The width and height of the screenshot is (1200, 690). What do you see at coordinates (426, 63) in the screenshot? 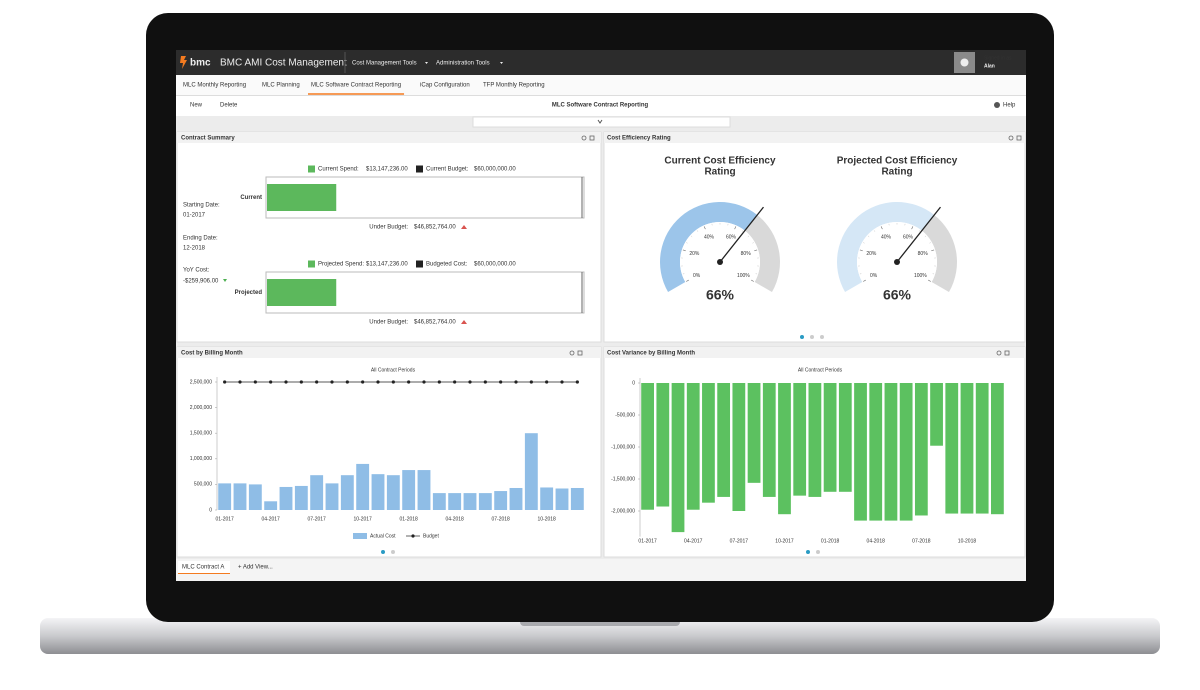
I see `caret` at bounding box center [426, 63].